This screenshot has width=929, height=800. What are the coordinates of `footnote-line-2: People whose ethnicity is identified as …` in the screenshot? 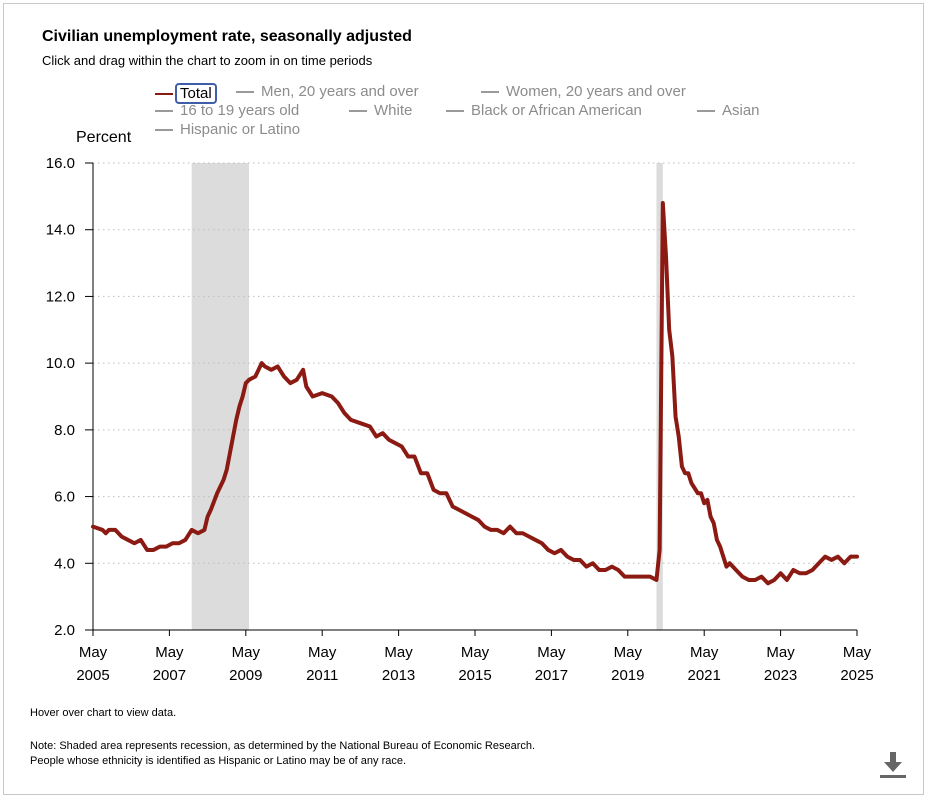 It's located at (218, 761).